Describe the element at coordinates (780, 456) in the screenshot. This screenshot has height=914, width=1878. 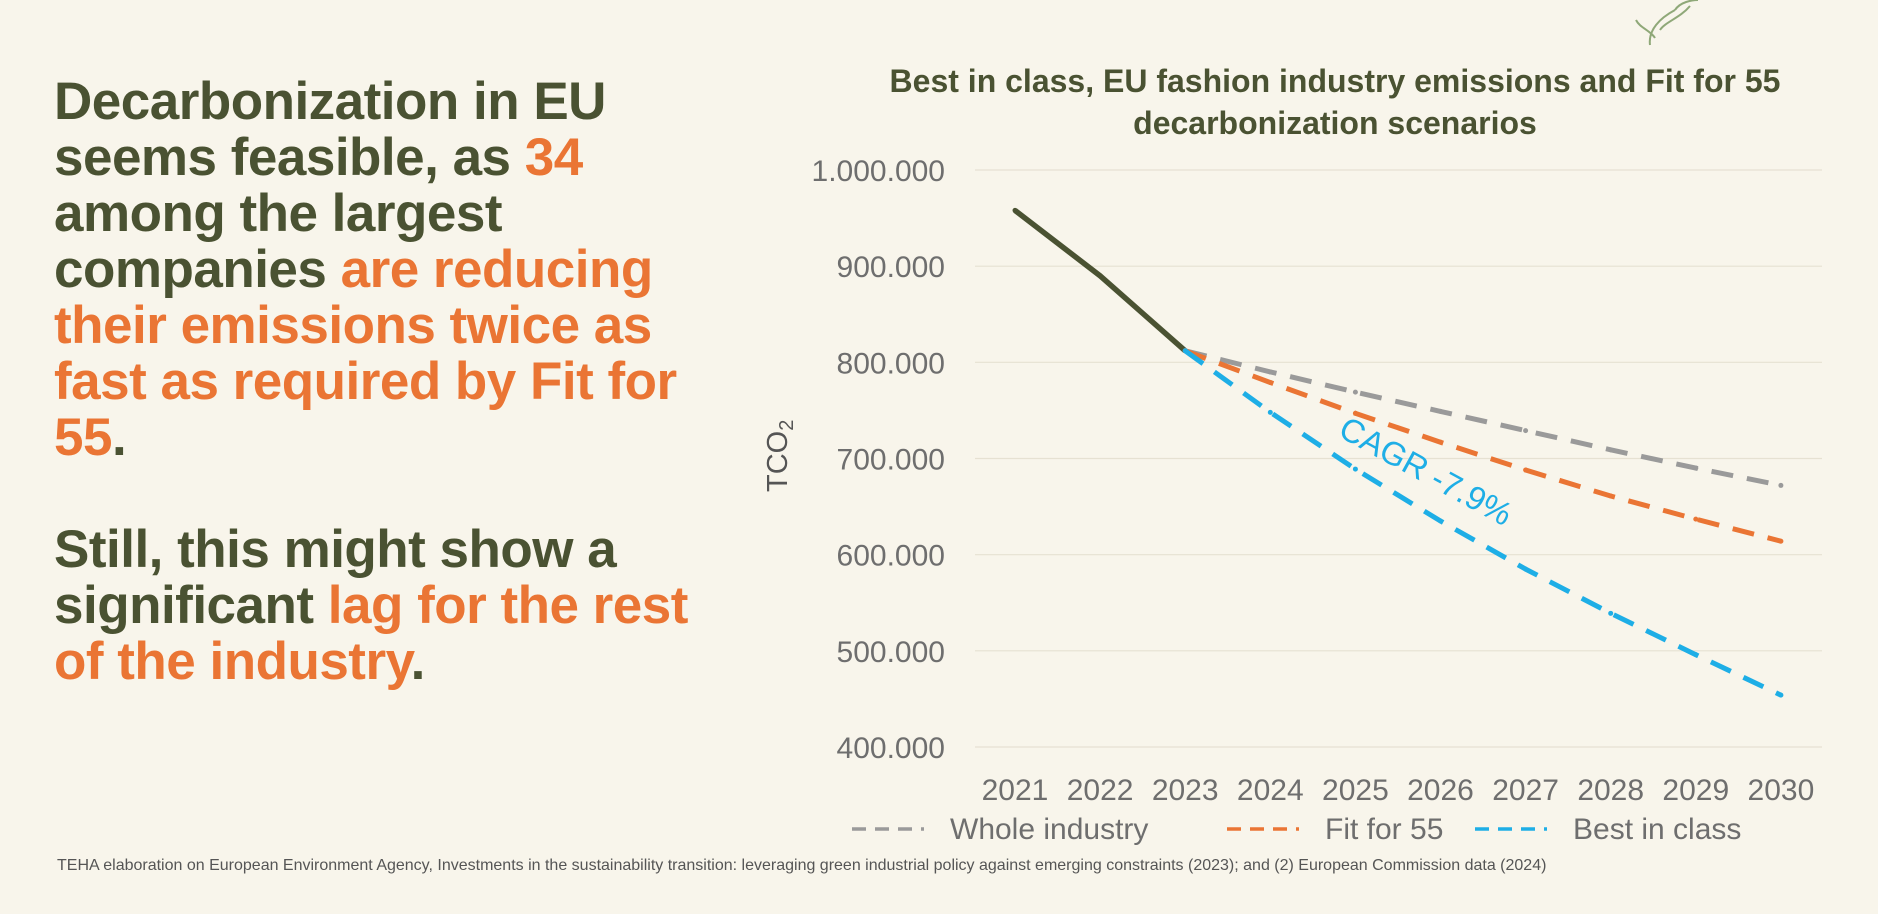
I see `y-axis-label: TCO2` at that location.